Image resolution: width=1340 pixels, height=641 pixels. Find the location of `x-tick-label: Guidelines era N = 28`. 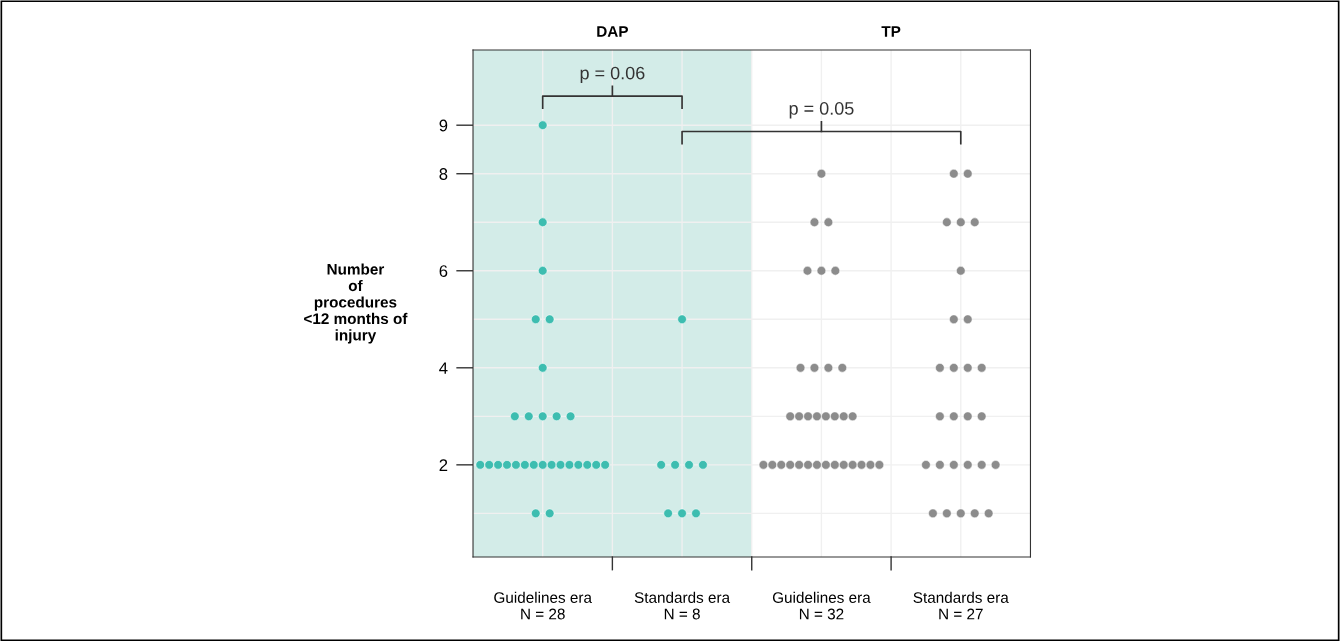

x-tick-label: Guidelines era N = 28 is located at coordinates (543, 605).